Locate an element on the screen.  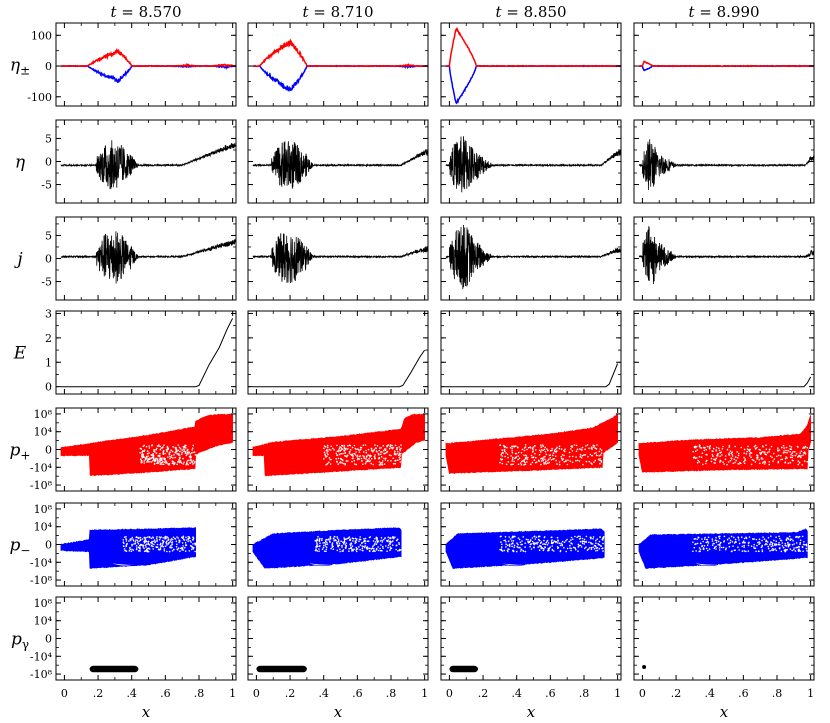
series-eta-minus is located at coordinates (340, 78).